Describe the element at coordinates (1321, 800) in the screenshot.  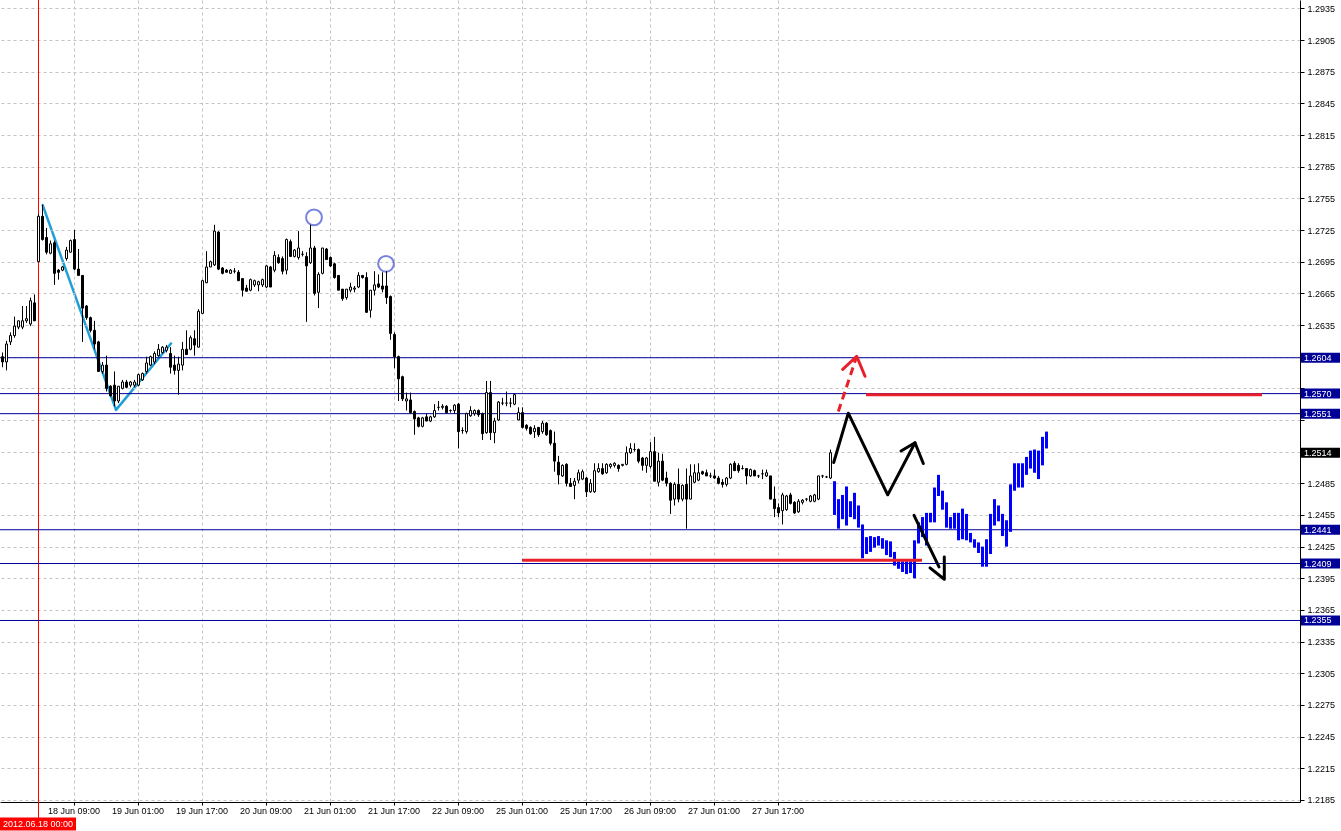
I see `y-tick-label: 1.2185` at that location.